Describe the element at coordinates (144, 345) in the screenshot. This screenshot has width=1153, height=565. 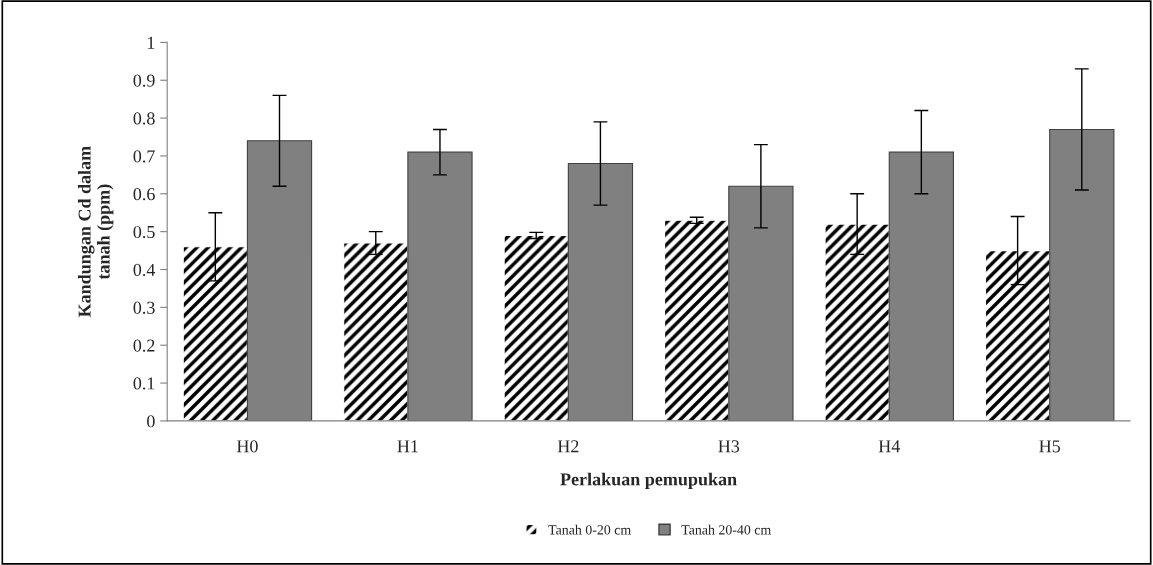
I see `y-tick-label: 0.2` at that location.